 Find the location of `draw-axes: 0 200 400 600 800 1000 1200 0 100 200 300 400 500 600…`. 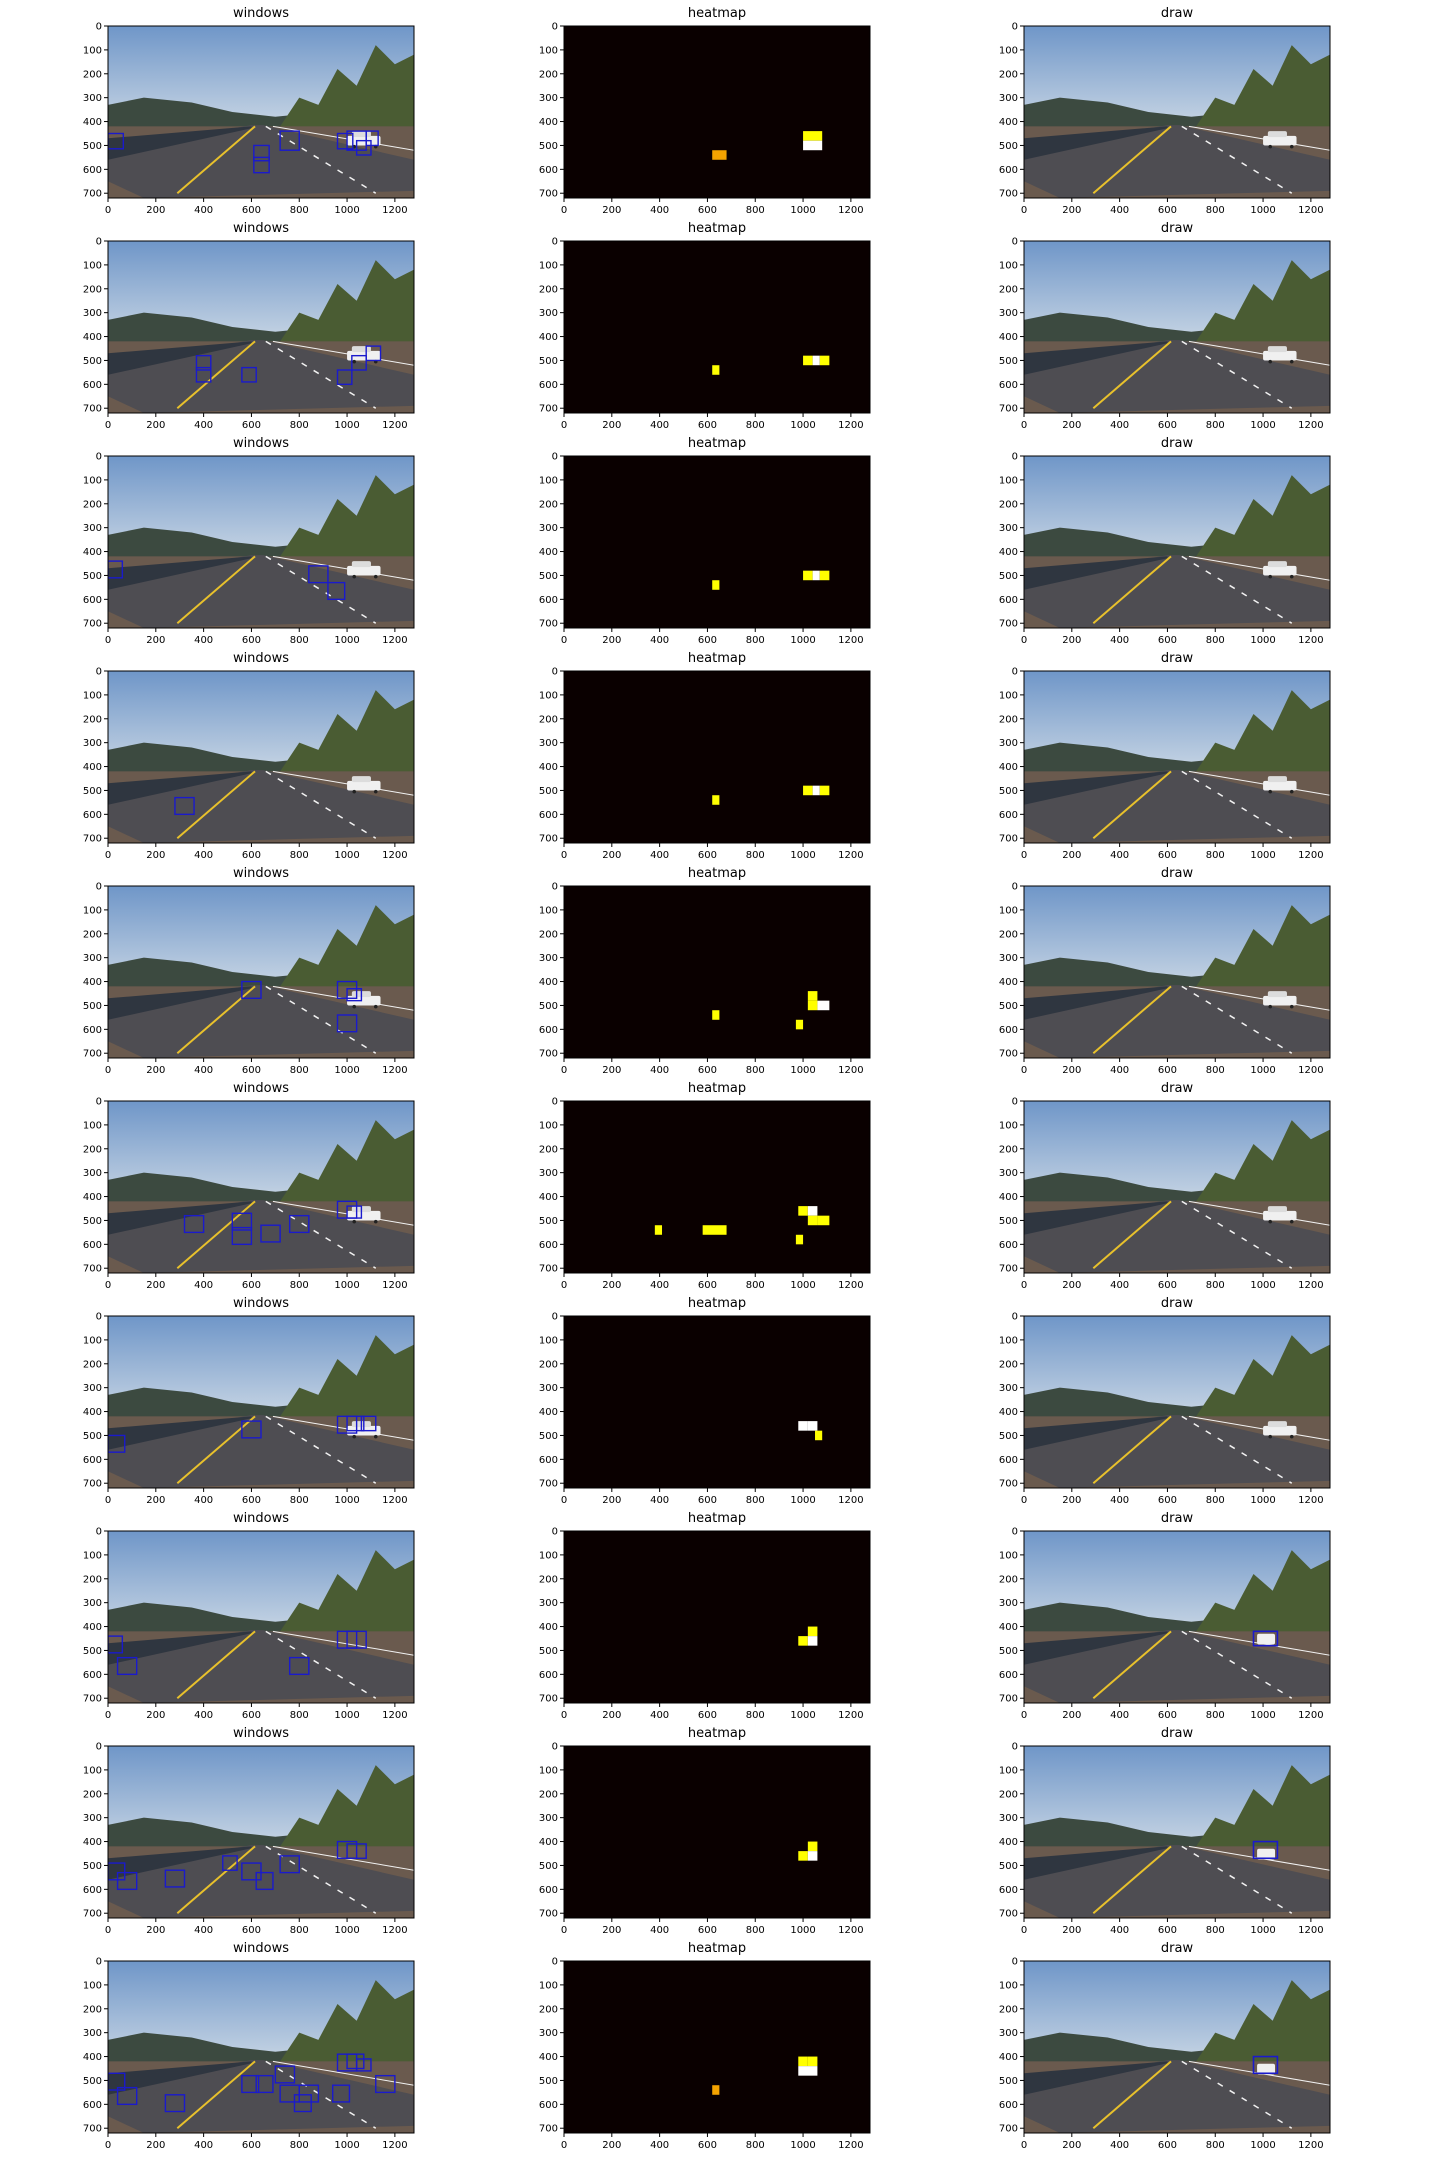

draw-axes: 0 200 400 600 800 1000 1200 0 100 200 300 400 500 600… is located at coordinates (1165, 1194).